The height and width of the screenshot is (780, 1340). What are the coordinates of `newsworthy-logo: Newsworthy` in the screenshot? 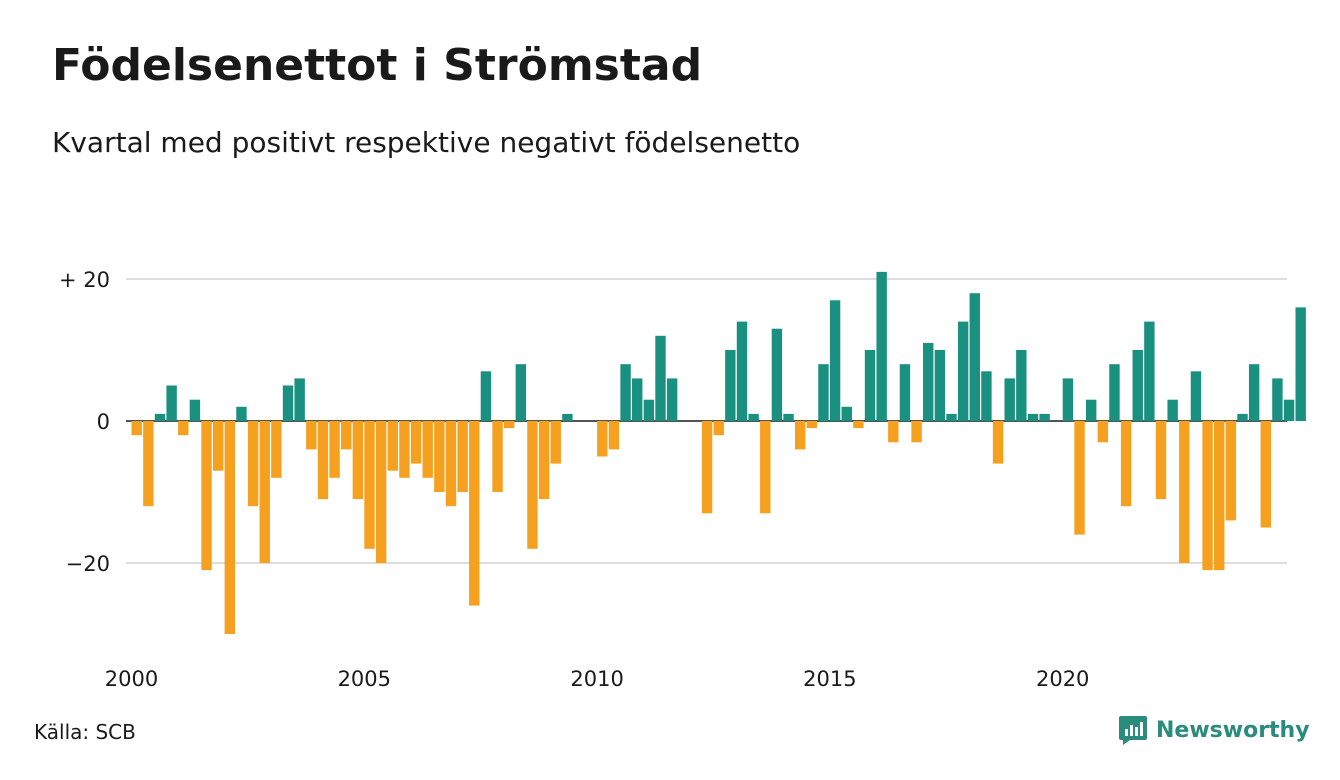 It's located at (1214, 730).